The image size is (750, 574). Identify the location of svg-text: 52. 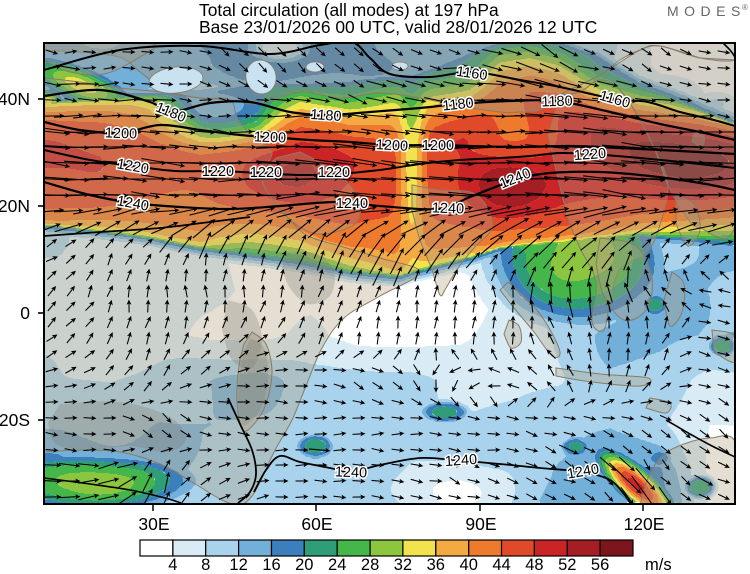
(567, 565).